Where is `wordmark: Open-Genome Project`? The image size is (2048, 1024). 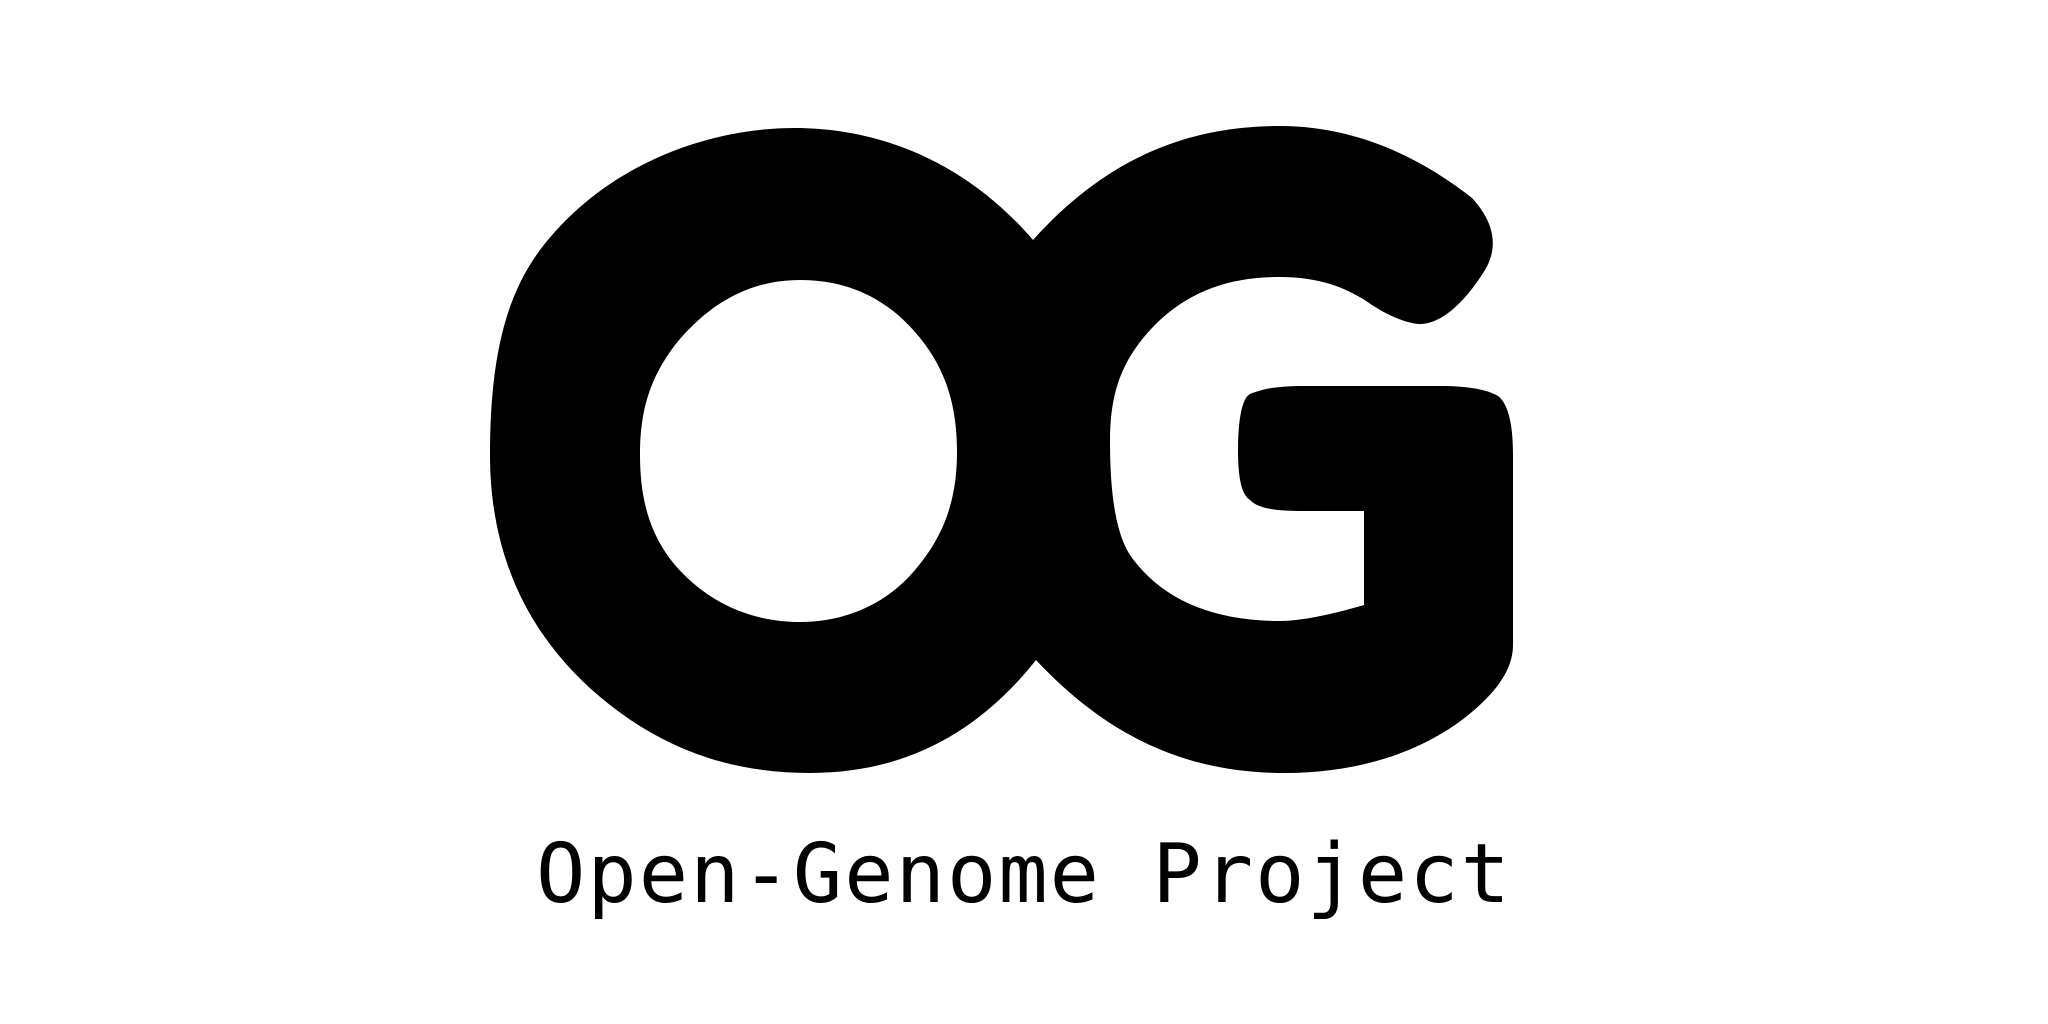 wordmark: Open-Genome Project is located at coordinates (1024, 875).